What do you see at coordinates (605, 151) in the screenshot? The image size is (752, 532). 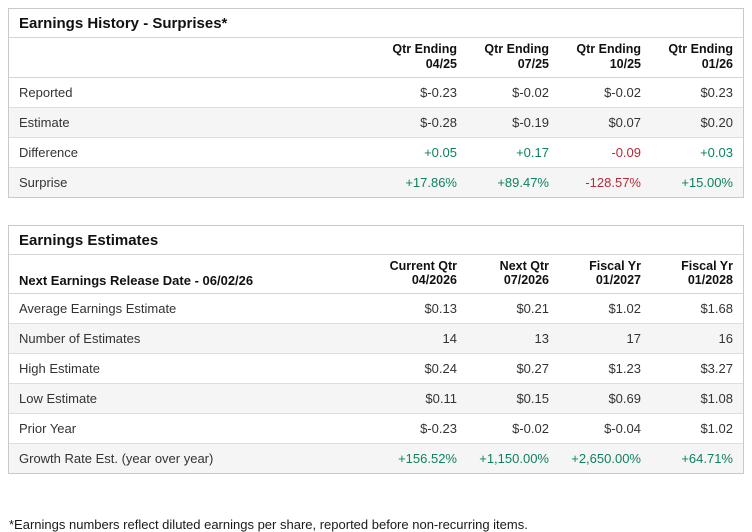 I see `value-cell: -0.09` at bounding box center [605, 151].